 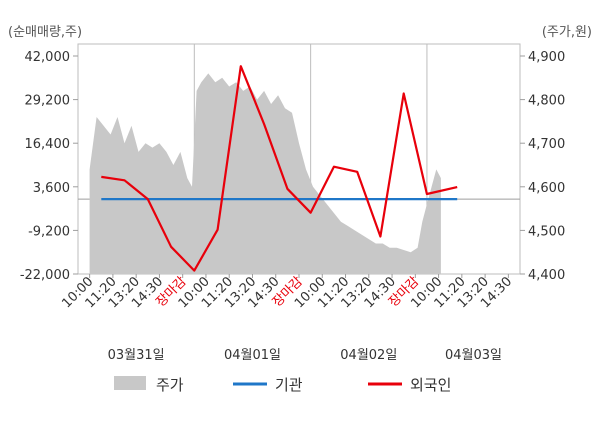 I want to click on left-axis-unit: (순매매량,주), so click(x=45, y=32).